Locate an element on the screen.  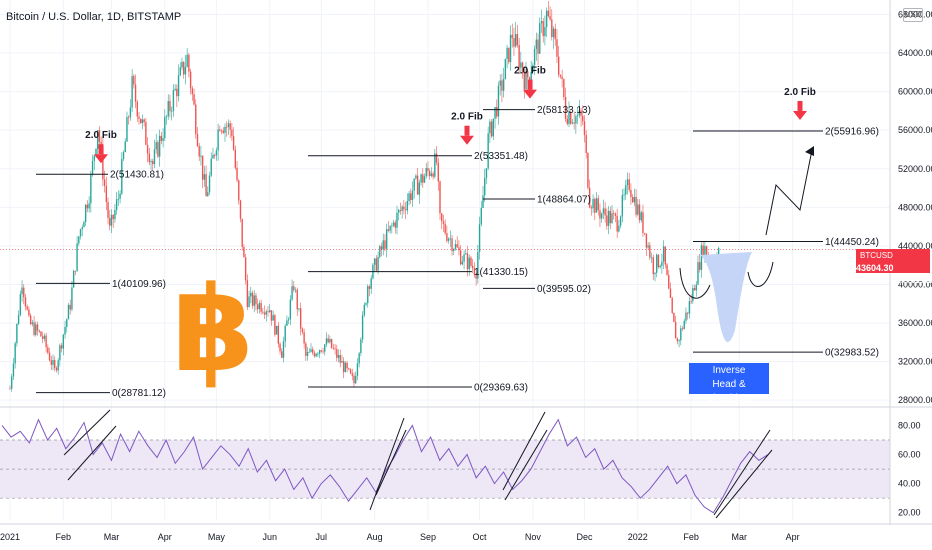
fib-level-label: 1(48864.07) is located at coordinates (564, 199).